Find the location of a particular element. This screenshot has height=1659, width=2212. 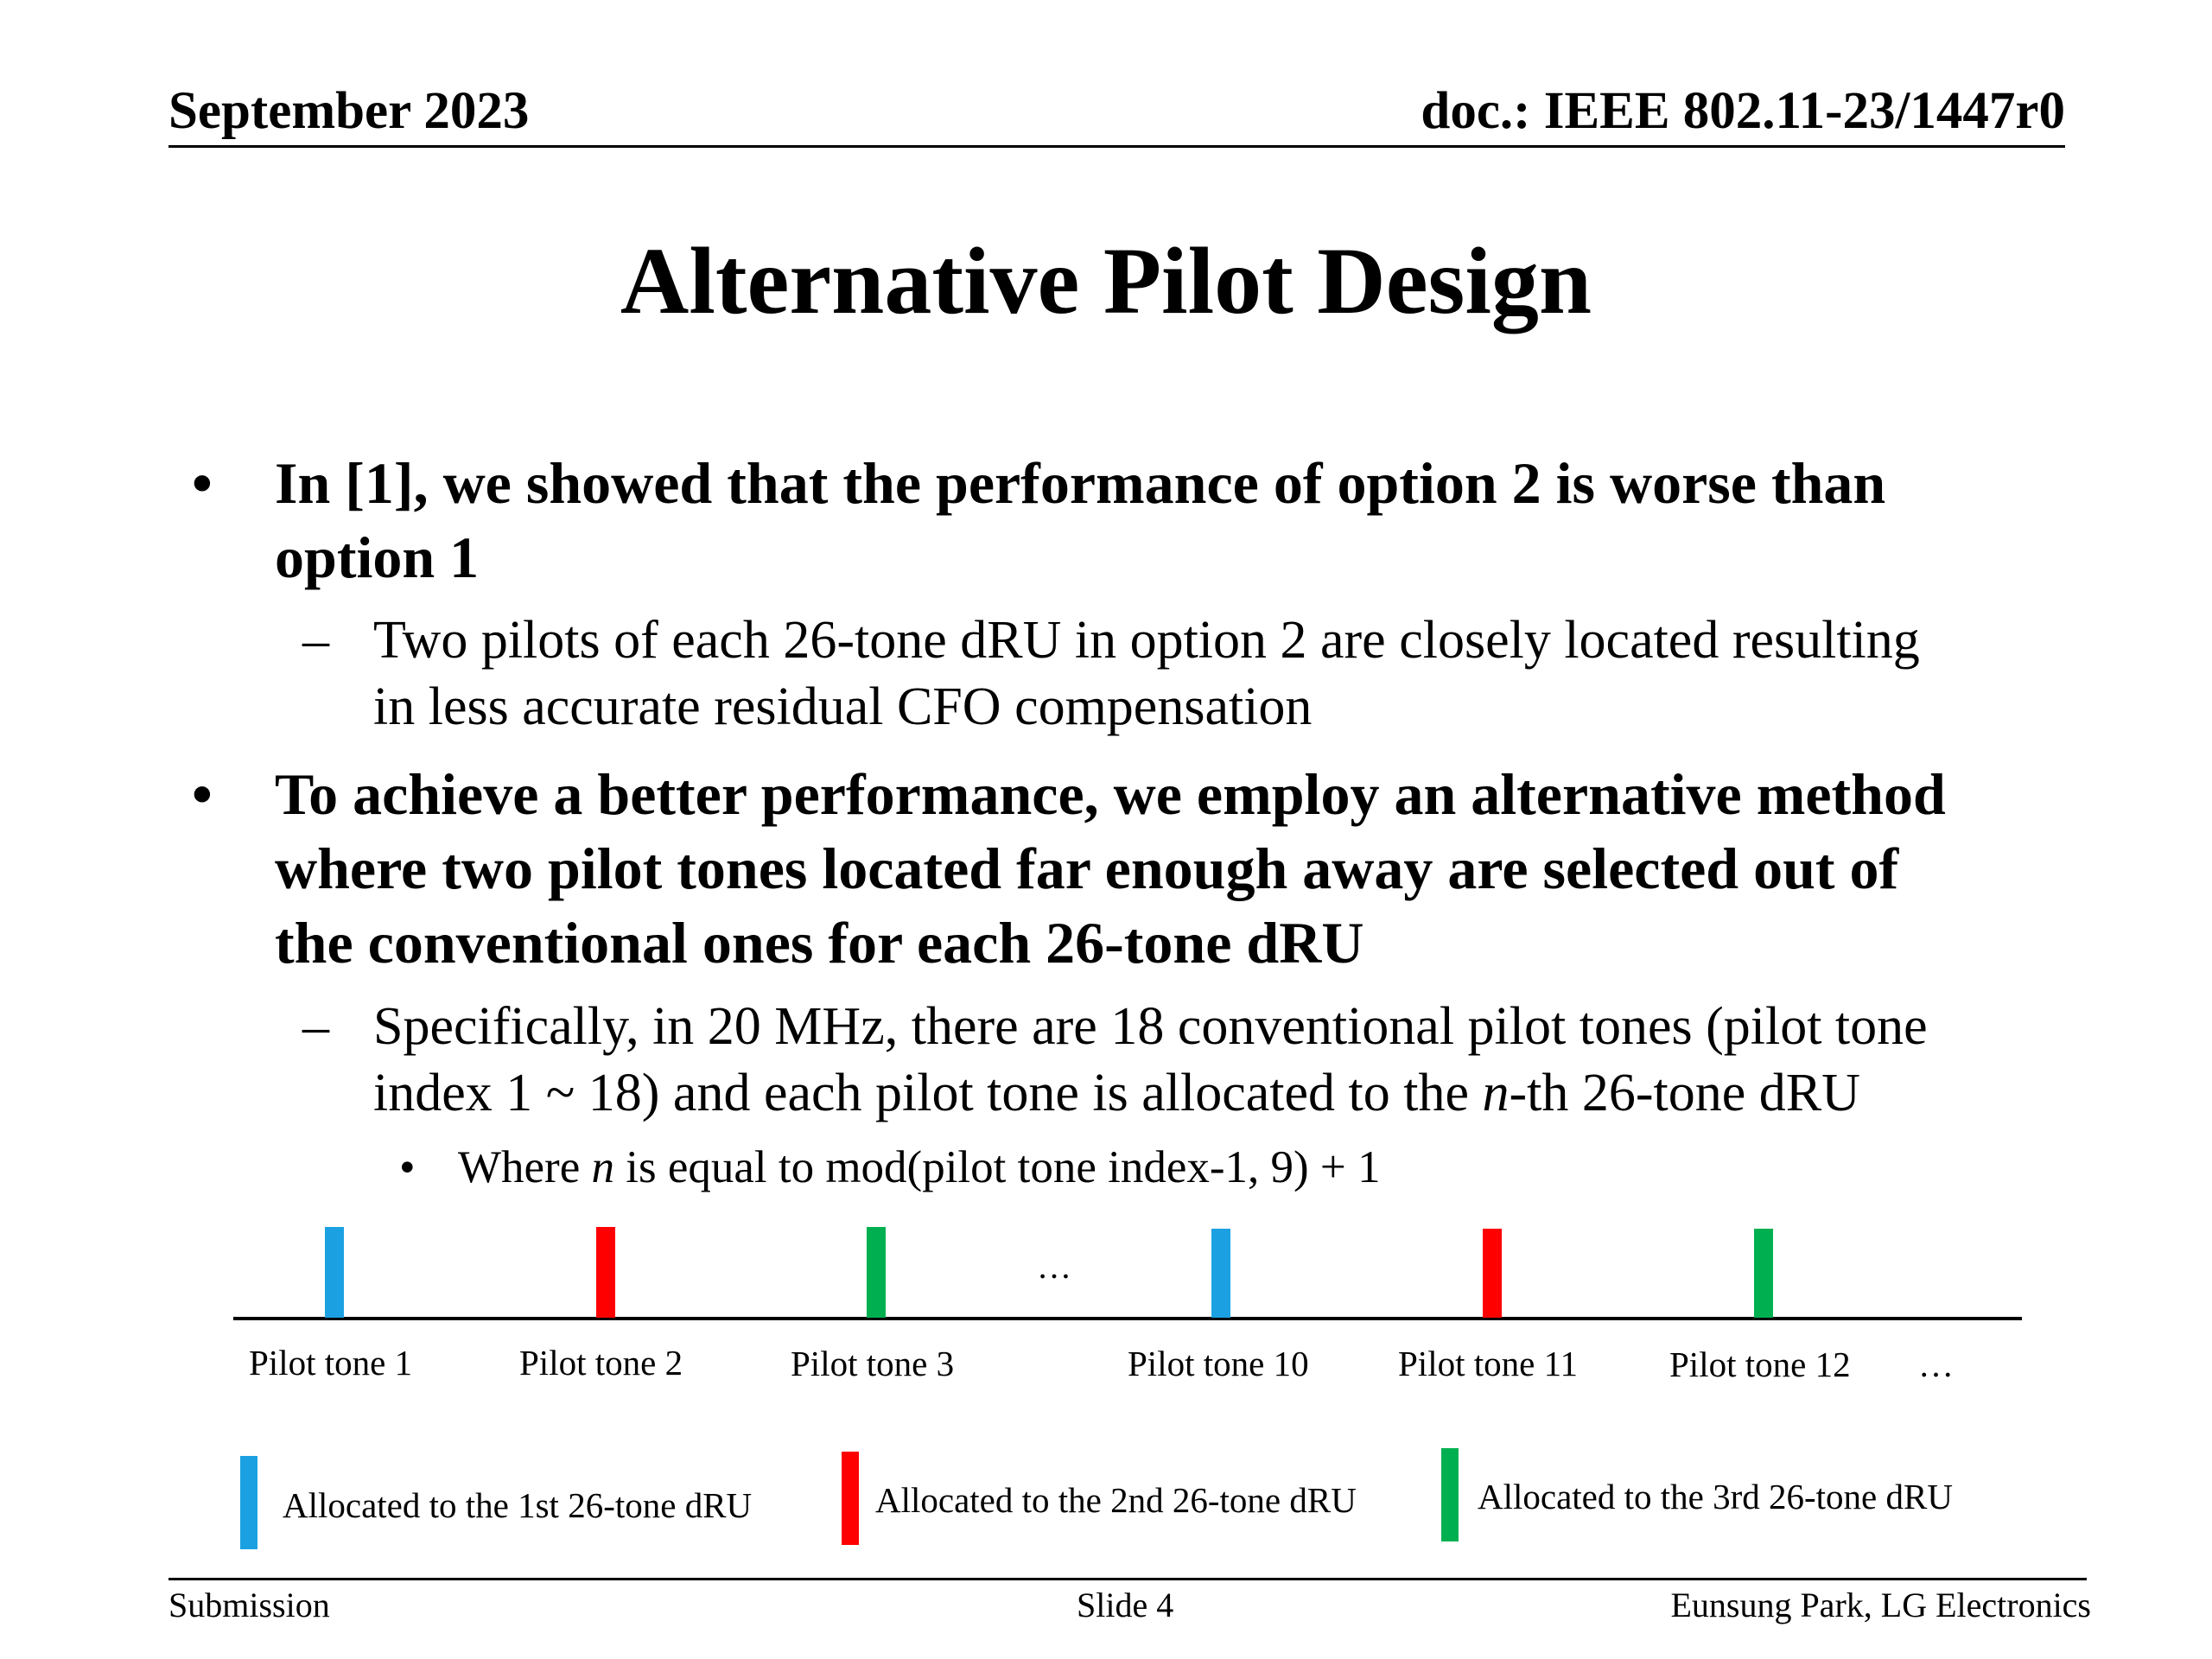

pilot-tone-12-label: Pilot tone 12 is located at coordinates (1760, 1364).